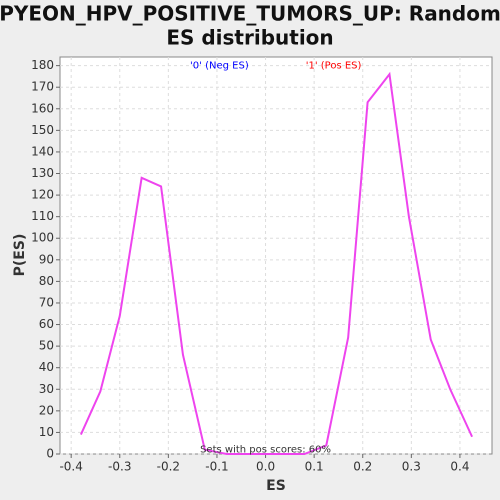  What do you see at coordinates (42, 65) in the screenshot?
I see `y-tick-label: 180` at bounding box center [42, 65].